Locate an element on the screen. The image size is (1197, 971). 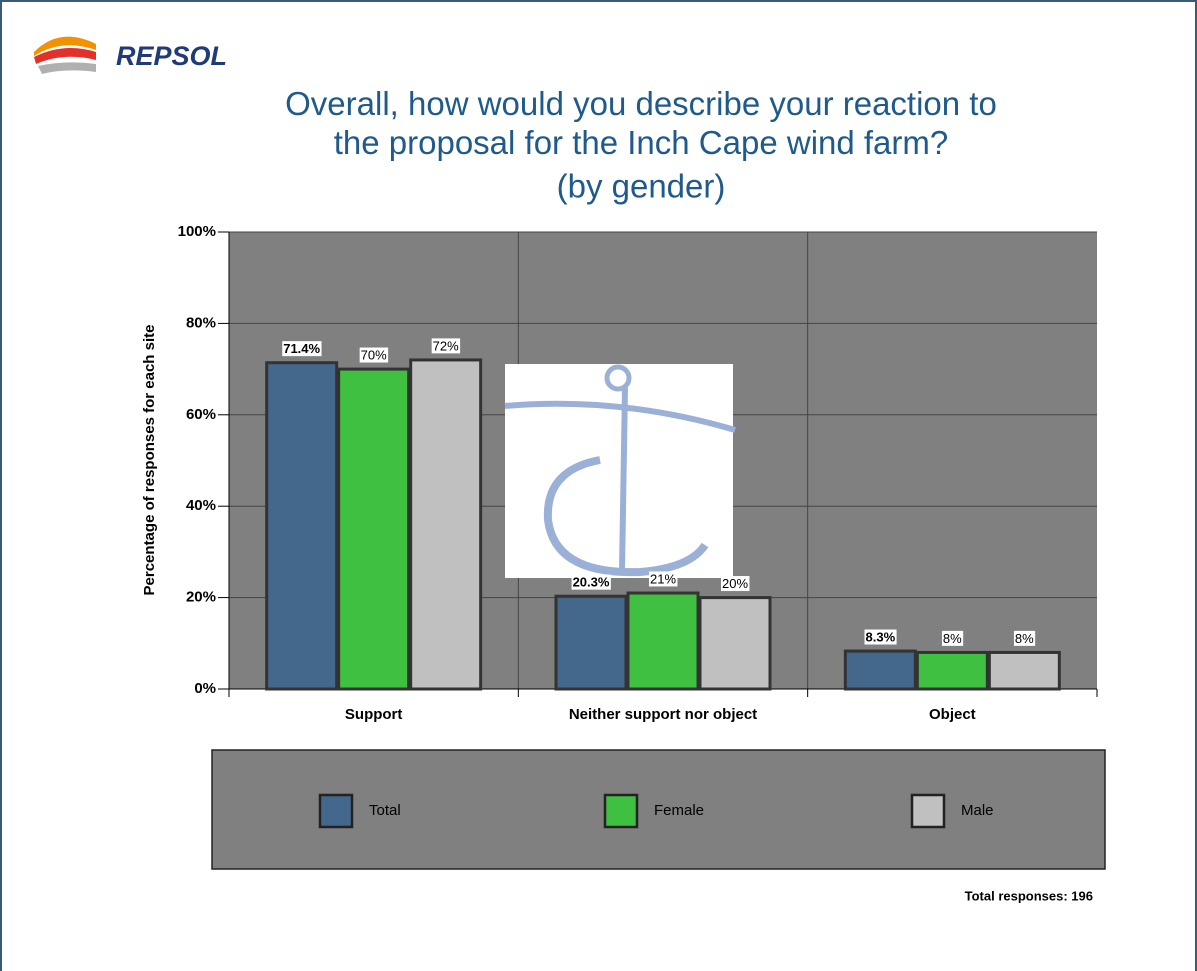
logo-mark is located at coordinates (65, 55).